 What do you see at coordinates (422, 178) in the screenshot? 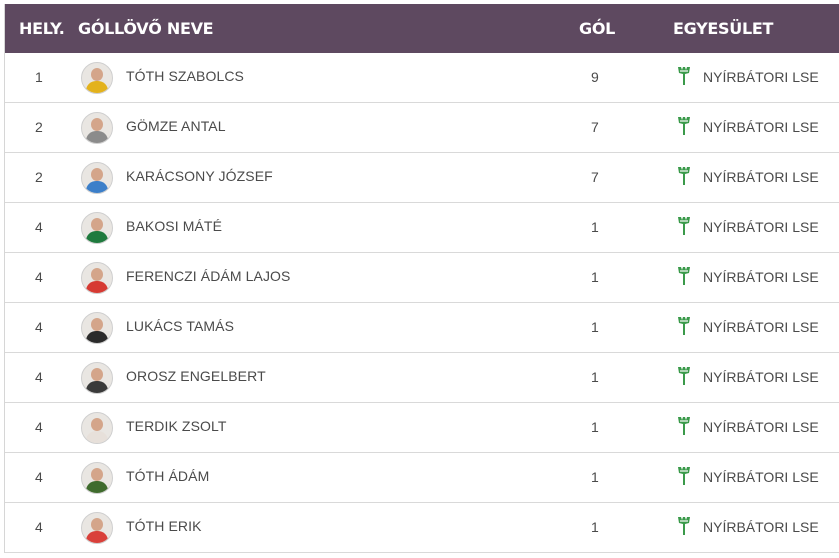
I see `table-row: 2 KARÁCSONY JÓZSEF 7 NYÍRBÁTORI LSE` at bounding box center [422, 178].